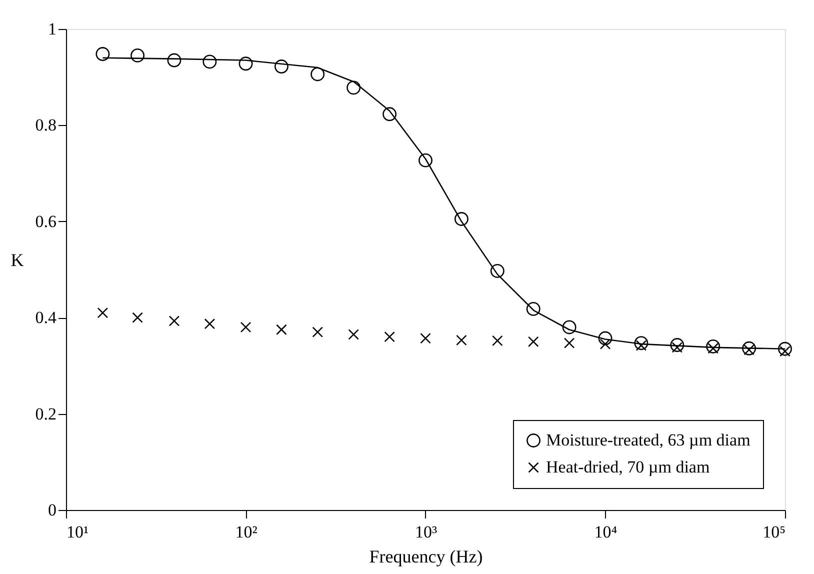 The height and width of the screenshot is (574, 814). I want to click on y-tick-label: 0, so click(52, 510).